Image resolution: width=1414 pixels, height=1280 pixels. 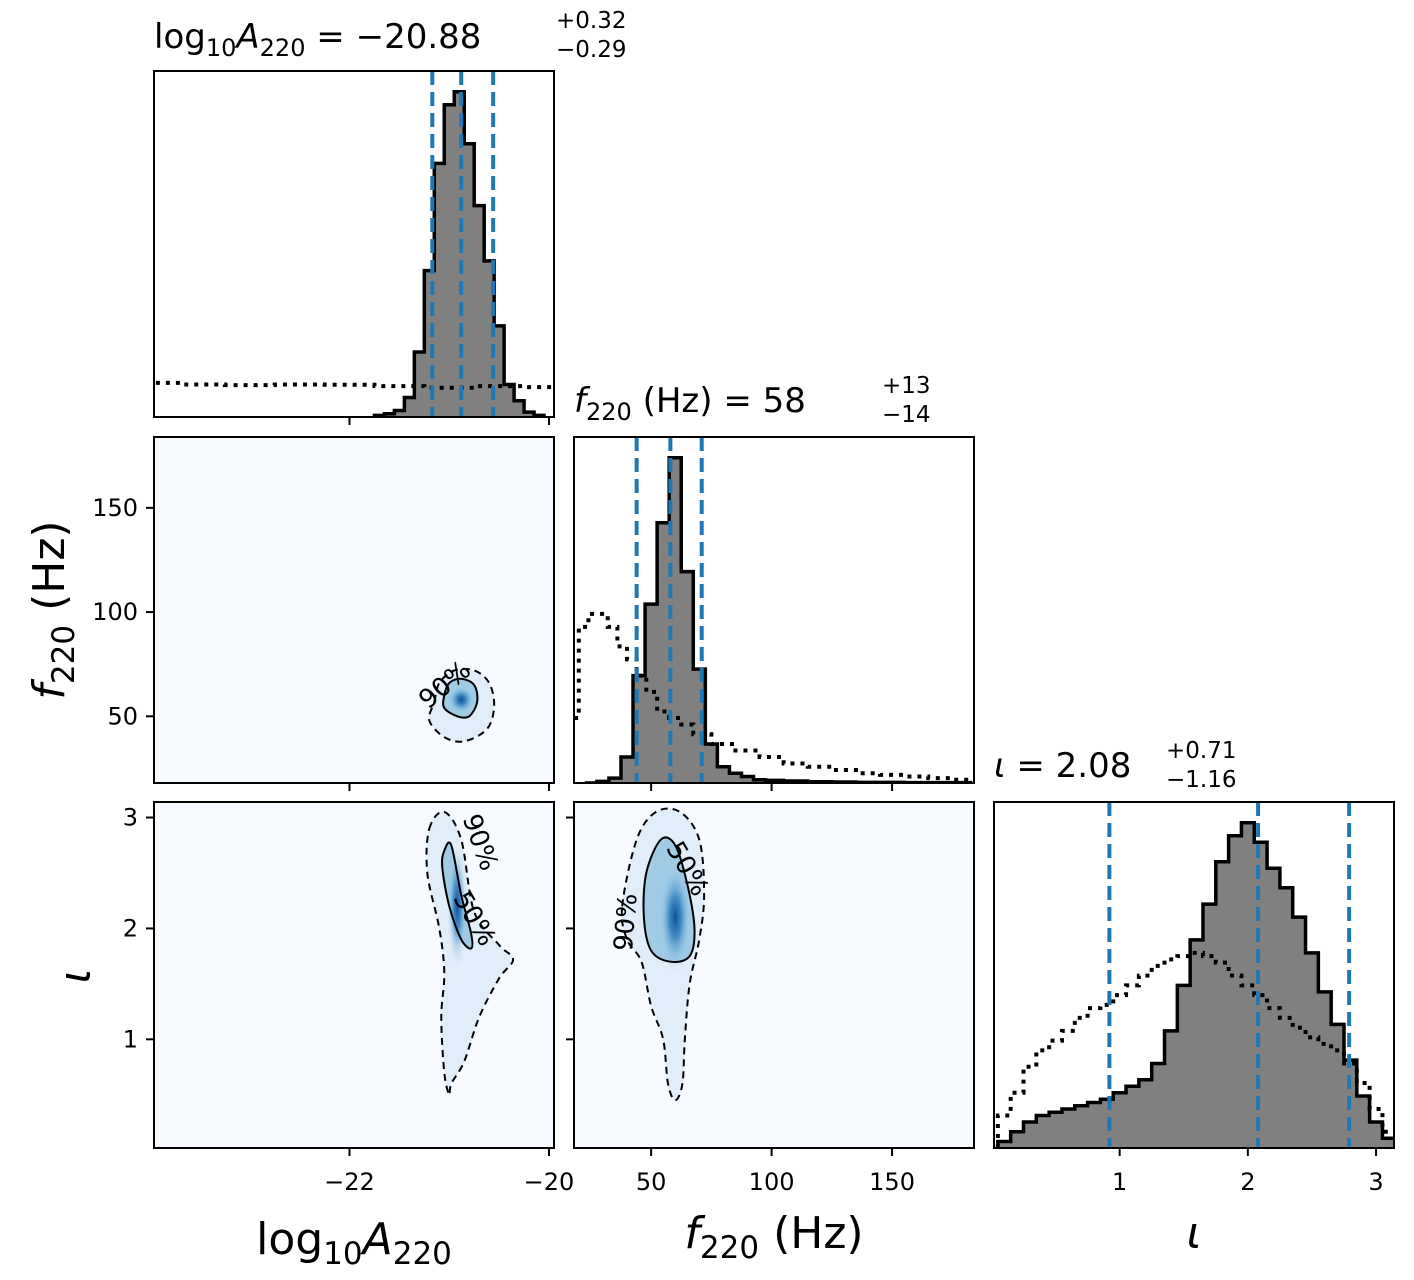 What do you see at coordinates (1194, 1233) in the screenshot?
I see `xlabel-iota: ι` at bounding box center [1194, 1233].